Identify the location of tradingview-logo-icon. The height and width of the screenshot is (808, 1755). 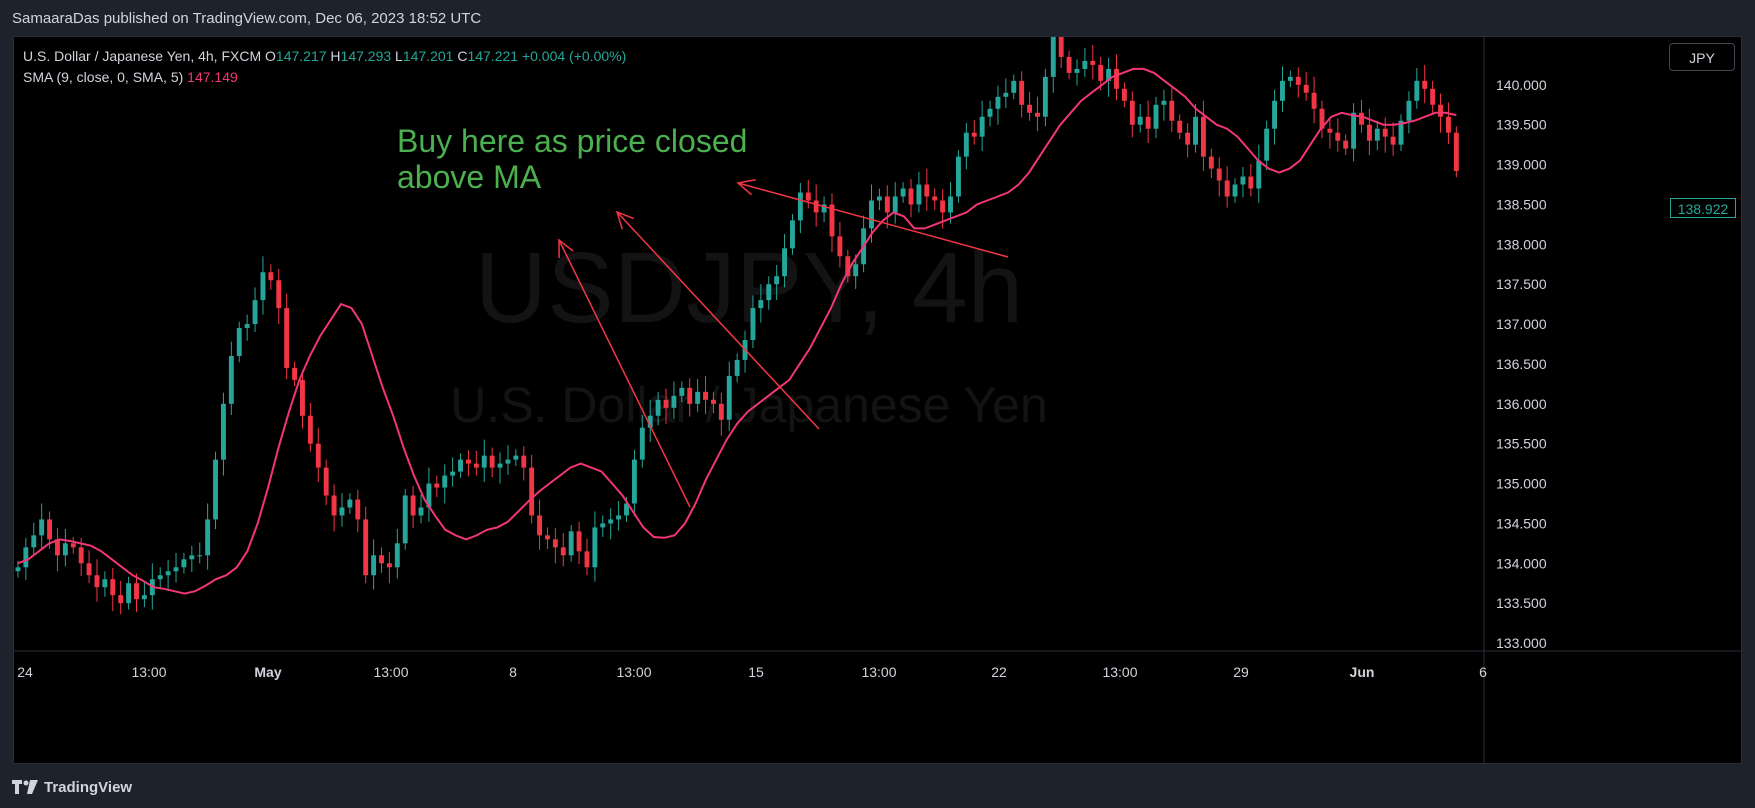
(25, 787).